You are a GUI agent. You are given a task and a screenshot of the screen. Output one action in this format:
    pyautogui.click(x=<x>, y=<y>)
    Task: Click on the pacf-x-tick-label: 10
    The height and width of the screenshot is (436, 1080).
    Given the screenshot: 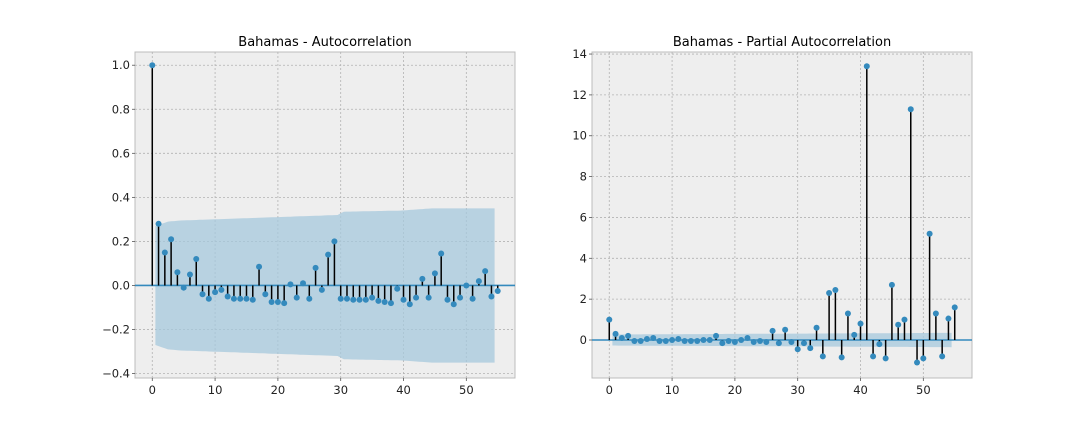 What is the action you would take?
    pyautogui.click(x=672, y=390)
    